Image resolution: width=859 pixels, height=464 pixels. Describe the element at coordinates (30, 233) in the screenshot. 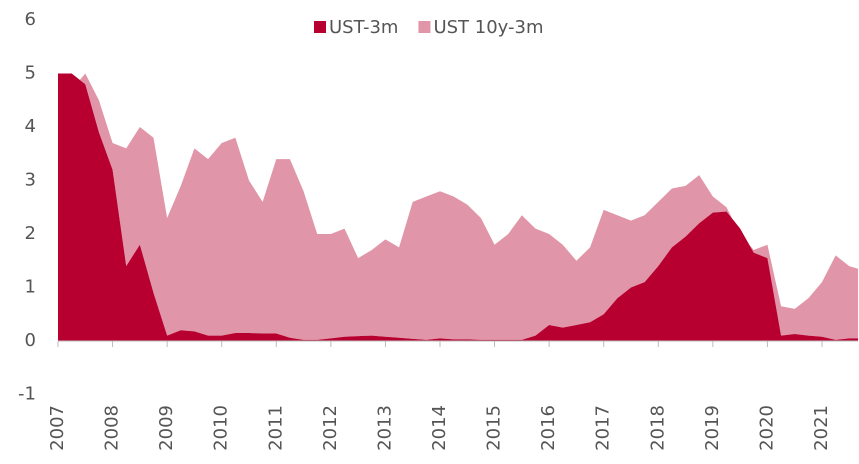

I see `y-tick-label: 2` at that location.